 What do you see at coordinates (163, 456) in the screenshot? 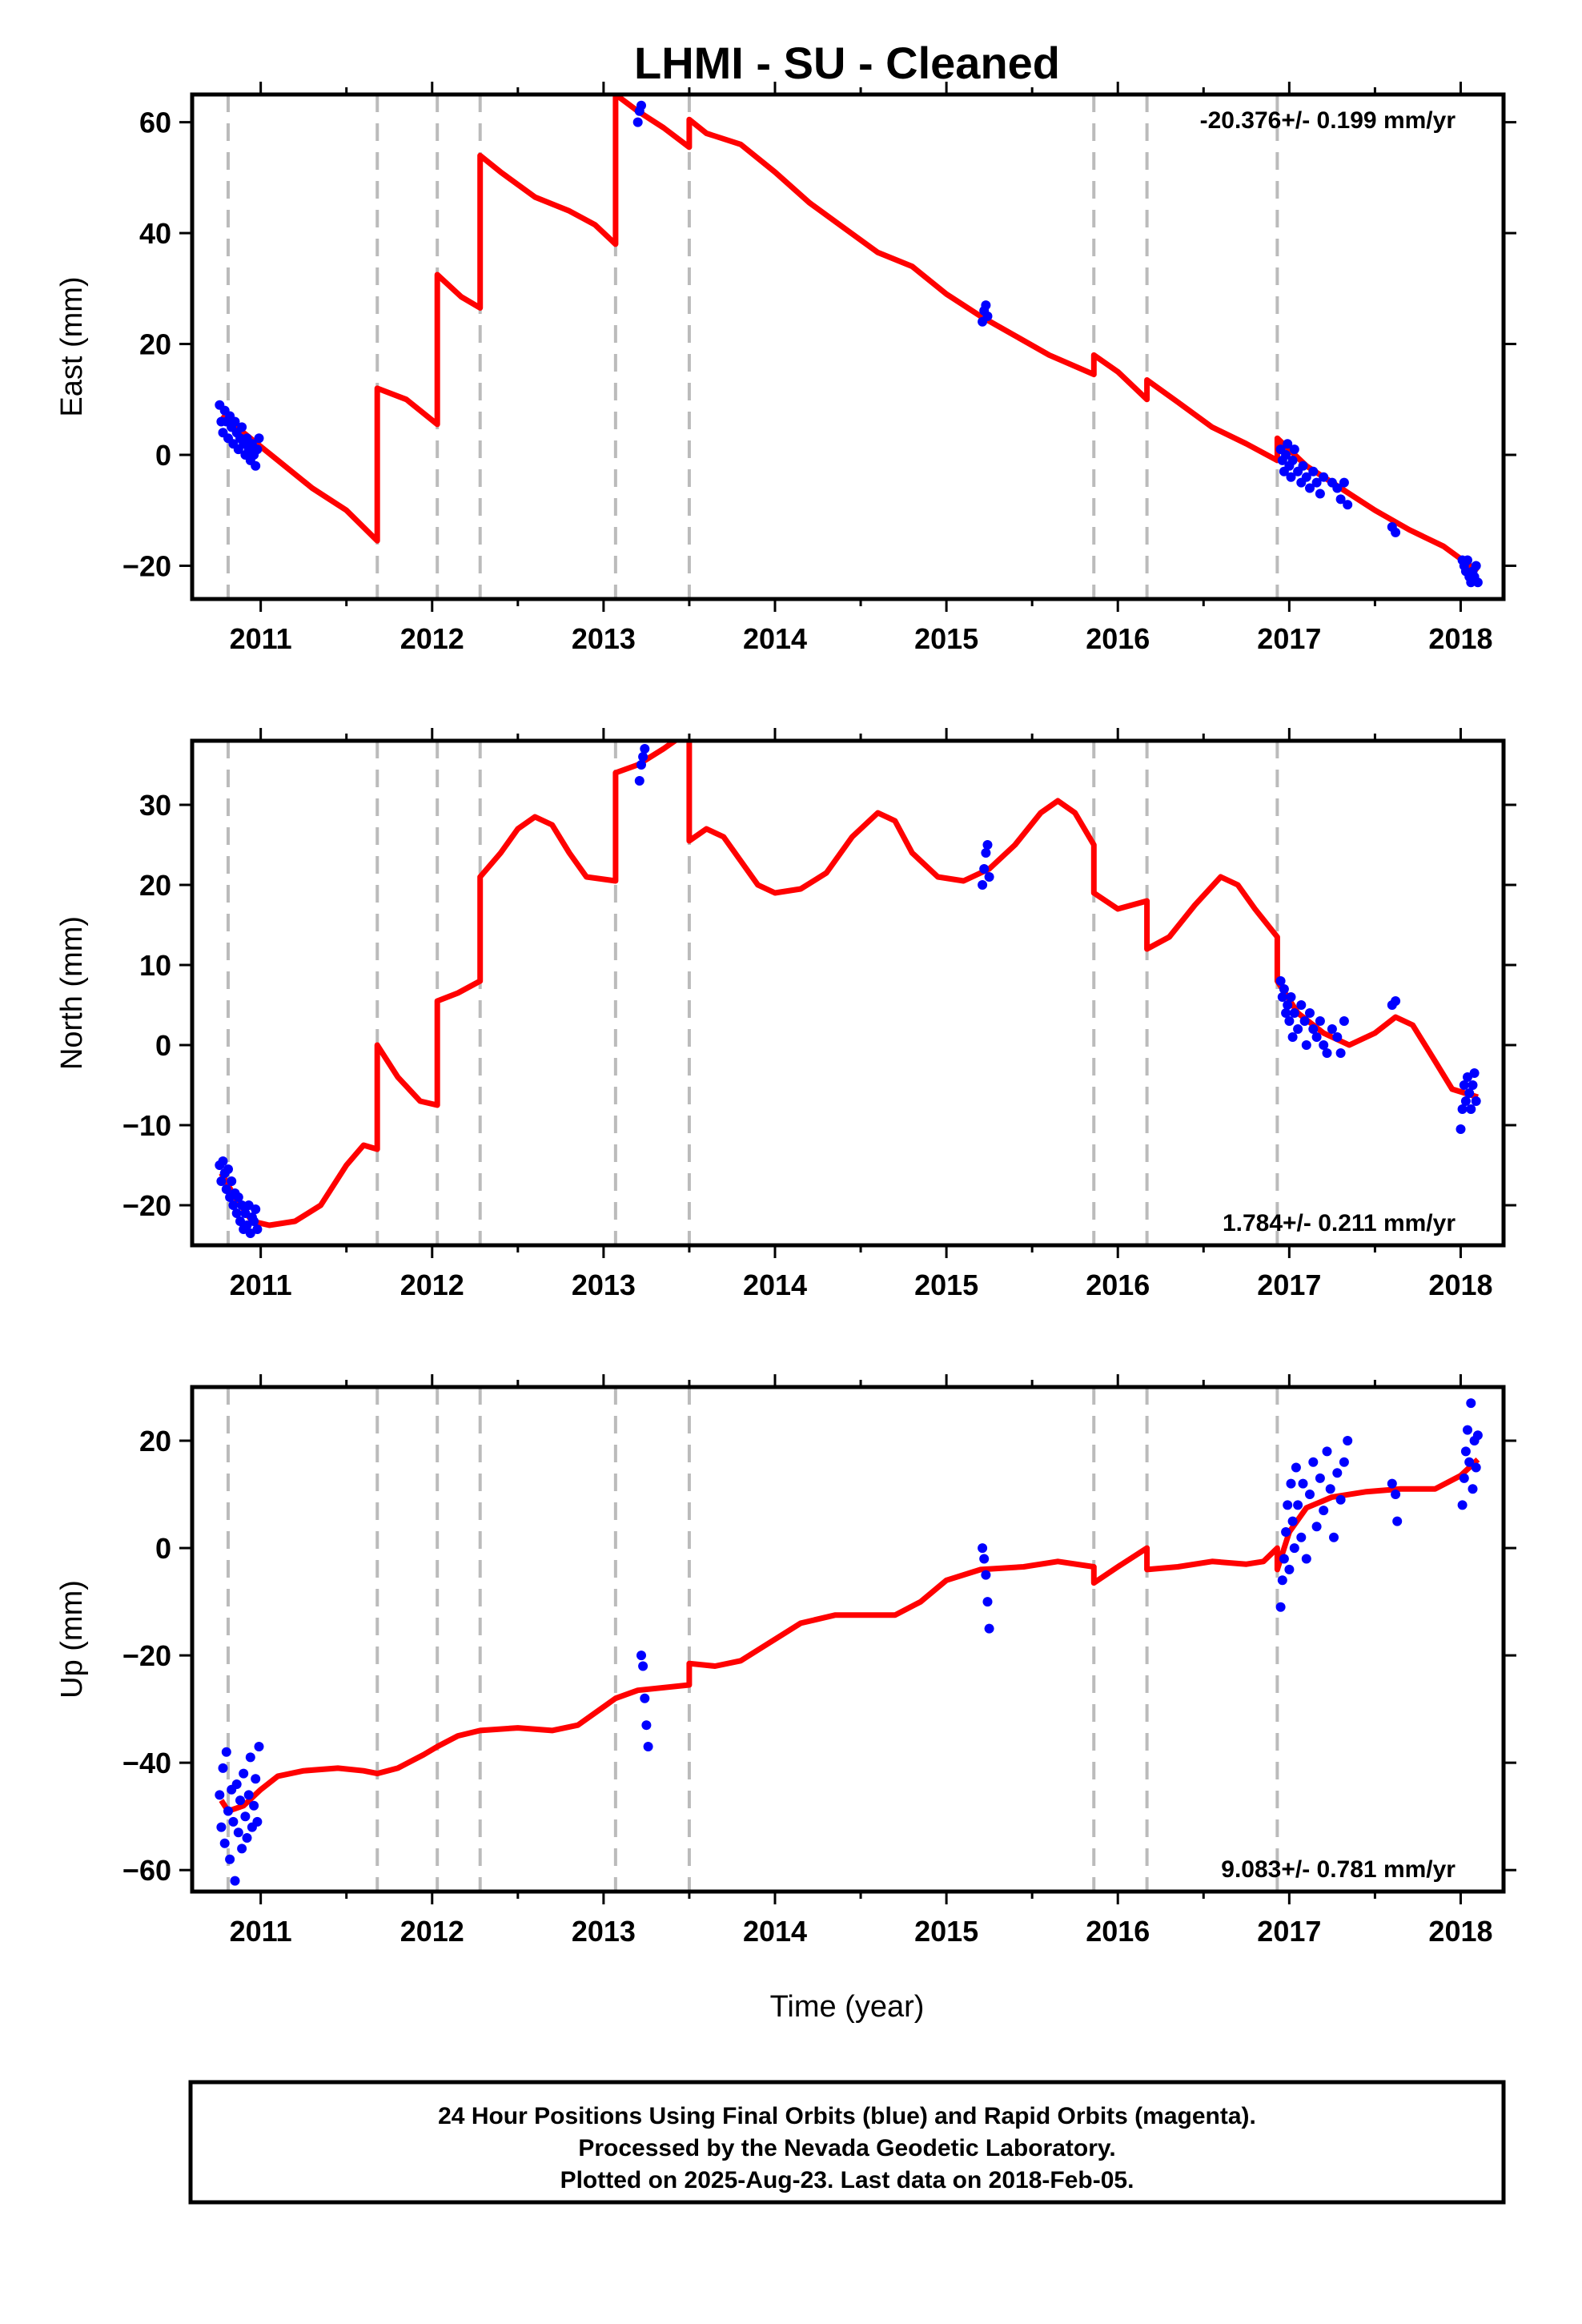
I see `east-y-tick-label: 0` at bounding box center [163, 456].